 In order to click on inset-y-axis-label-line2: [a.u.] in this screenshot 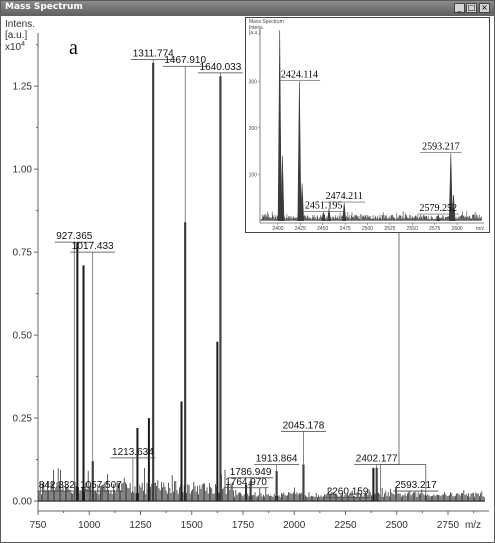, I will do `click(255, 33)`.